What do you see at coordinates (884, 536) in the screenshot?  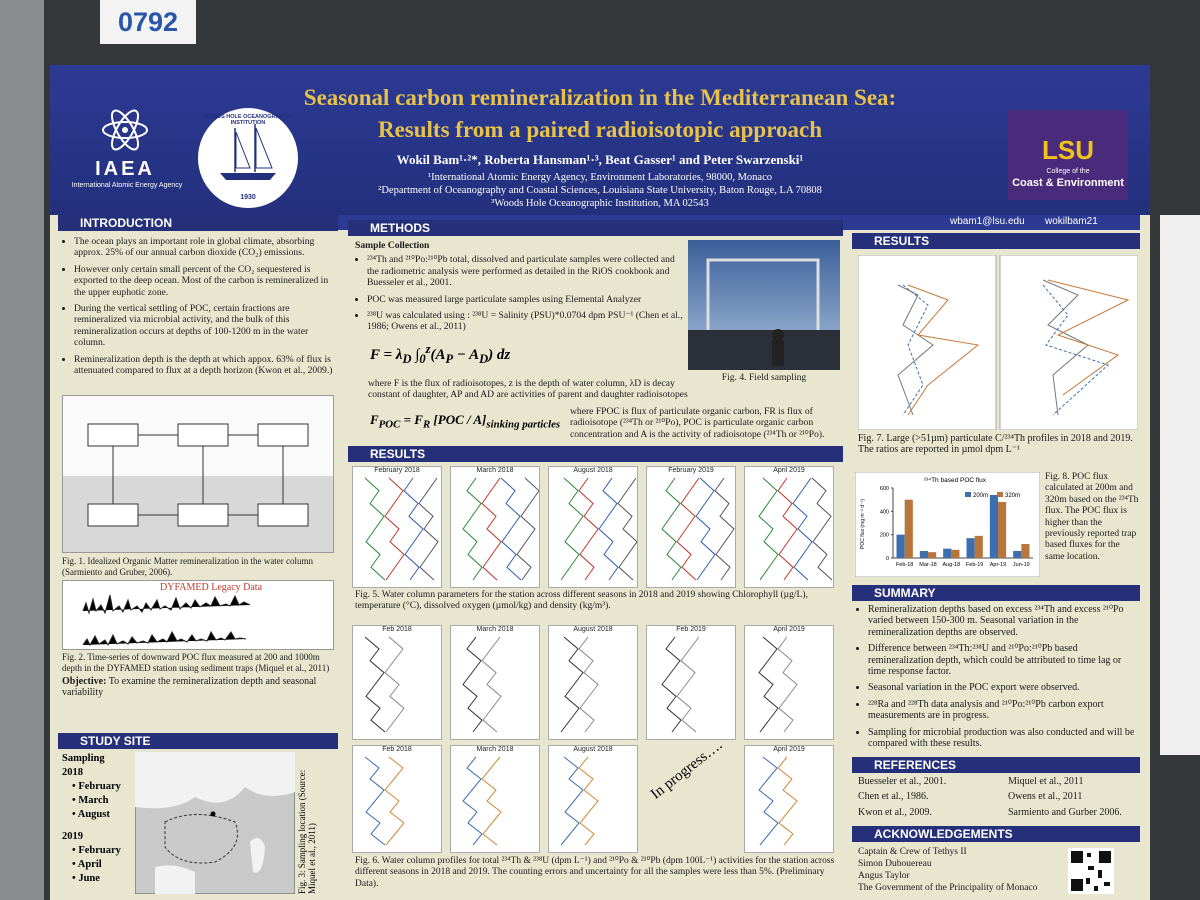 I see `y-tick-label: 200` at bounding box center [884, 536].